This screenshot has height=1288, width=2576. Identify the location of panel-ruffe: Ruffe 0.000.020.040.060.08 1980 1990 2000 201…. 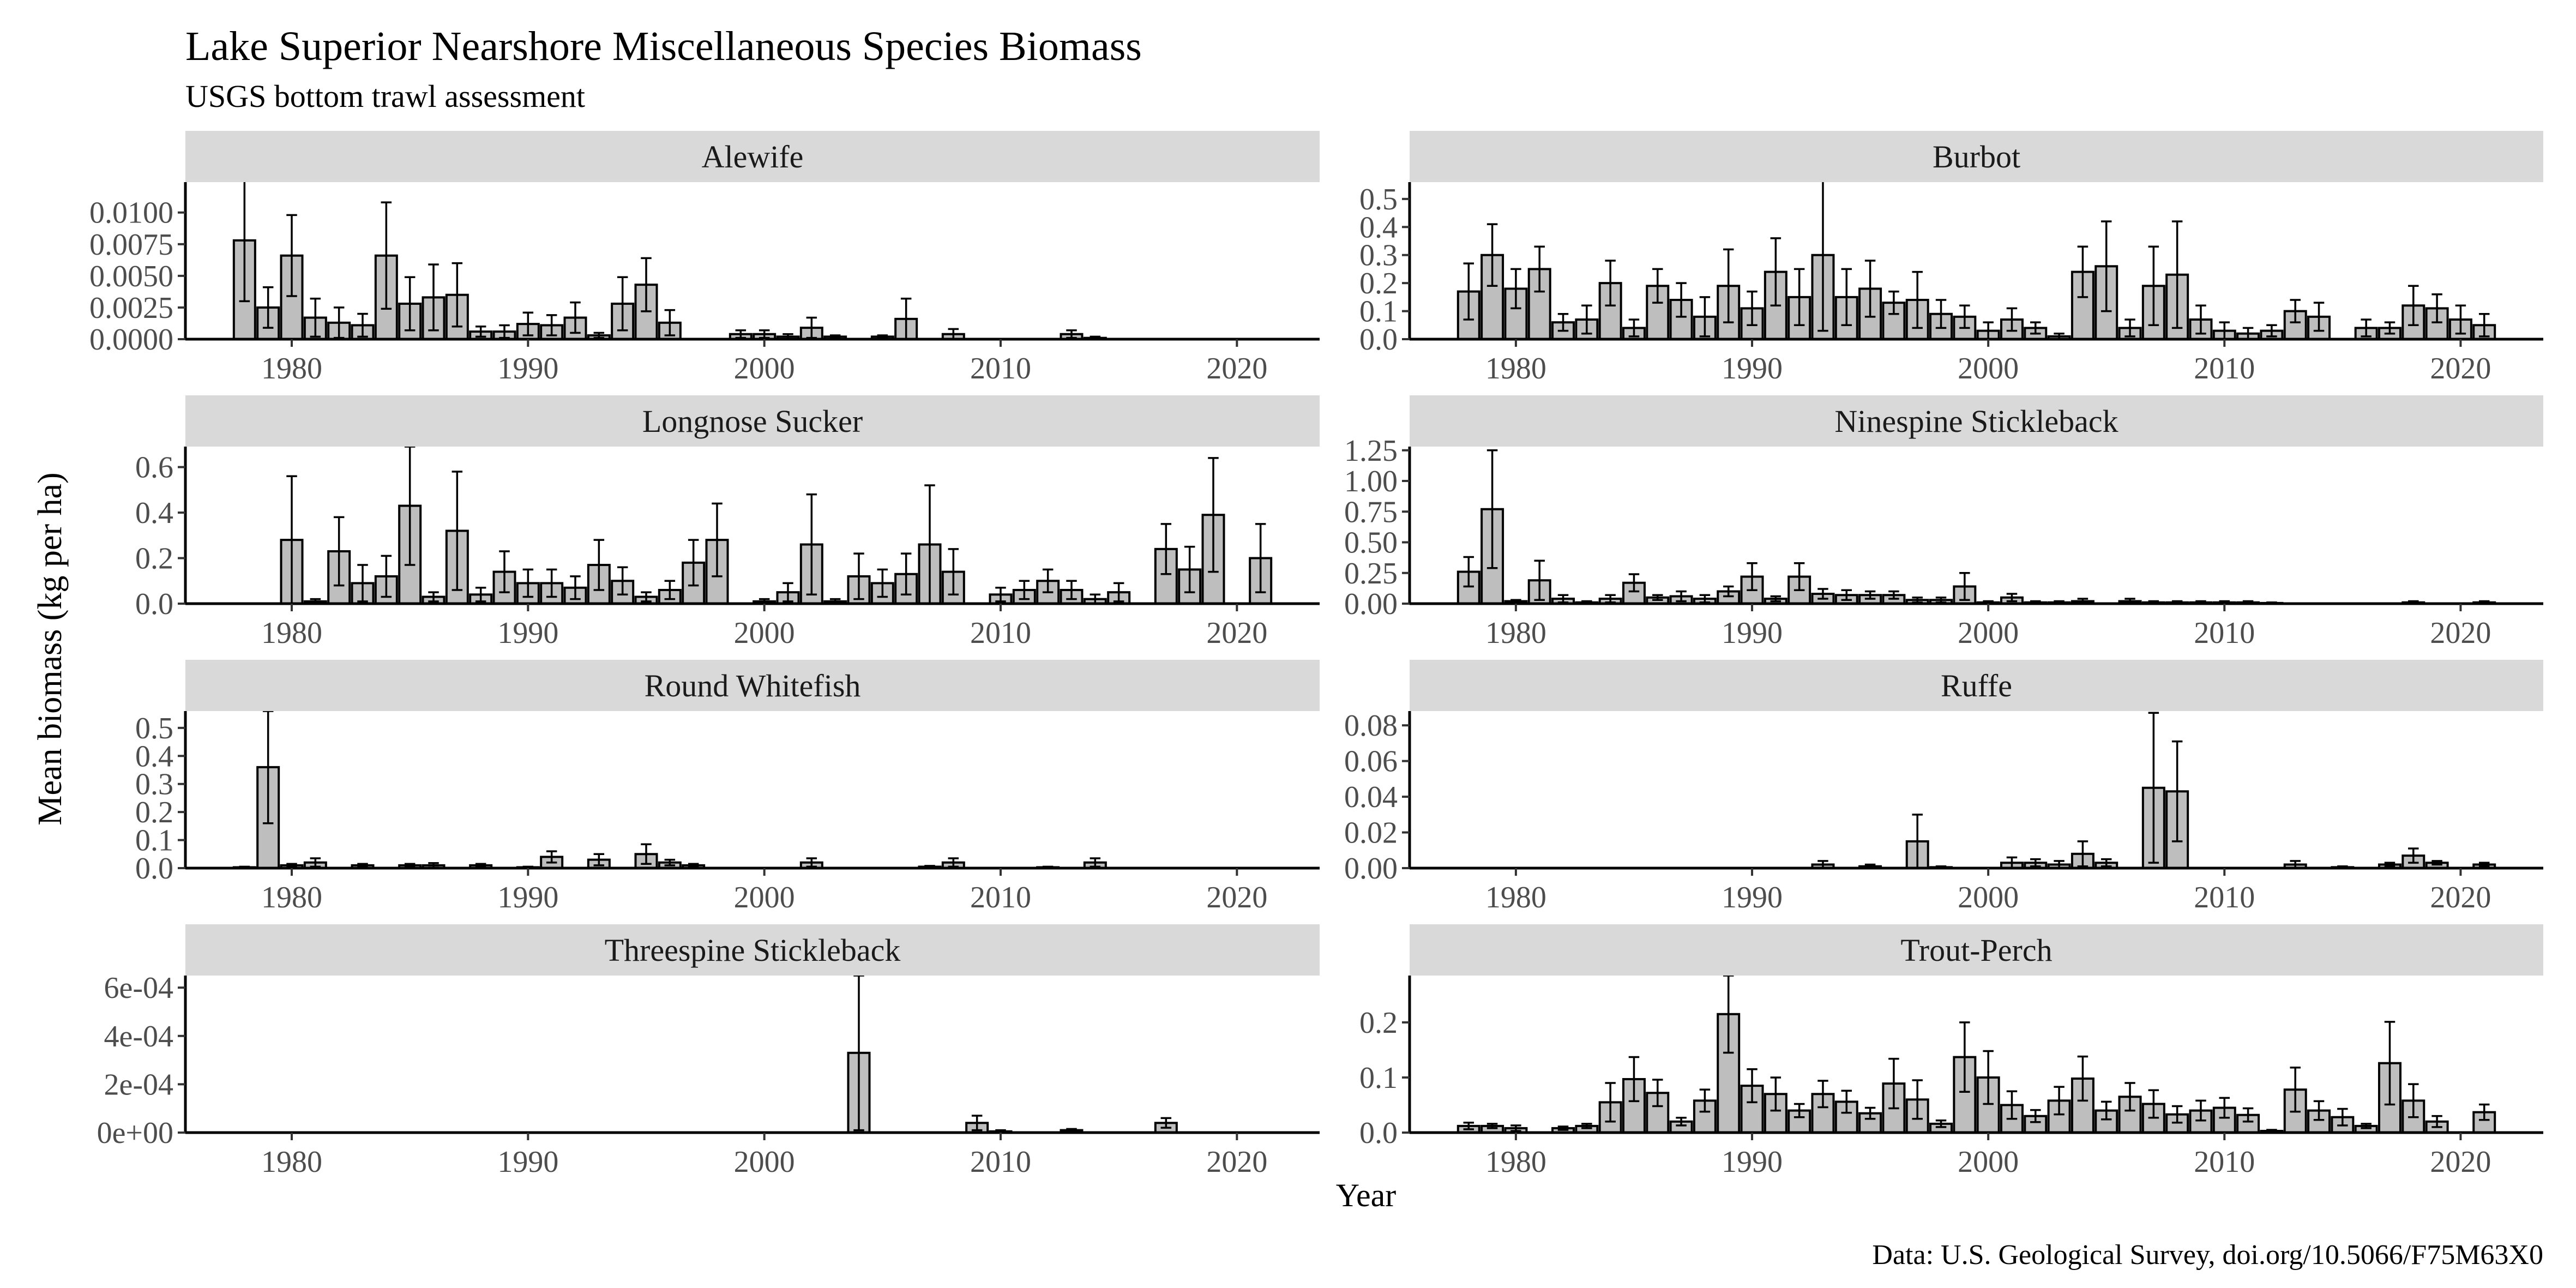
(1943, 787).